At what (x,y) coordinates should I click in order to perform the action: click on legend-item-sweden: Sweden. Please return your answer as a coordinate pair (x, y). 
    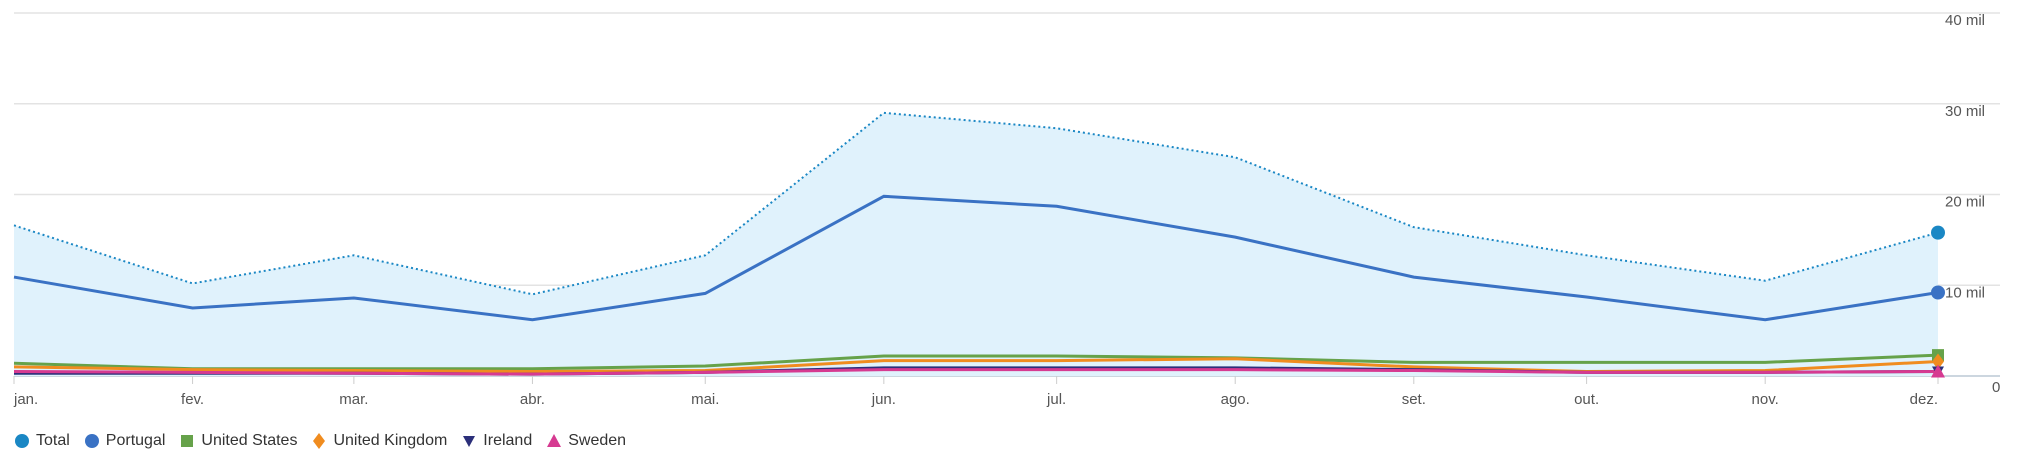
    Looking at the image, I should click on (586, 441).